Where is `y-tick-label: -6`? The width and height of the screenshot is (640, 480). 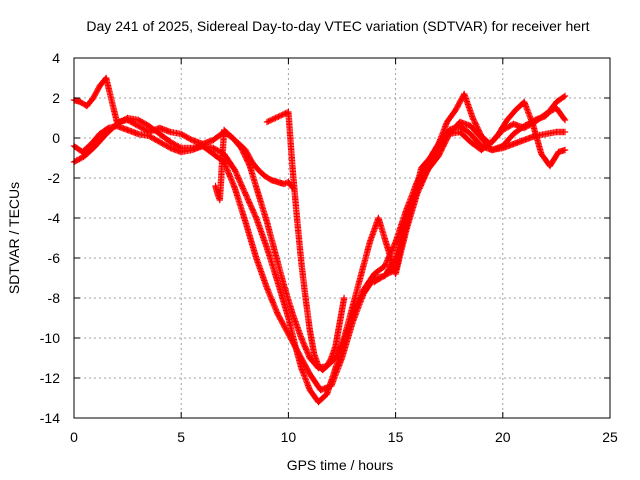
y-tick-label: -6 is located at coordinates (54, 258).